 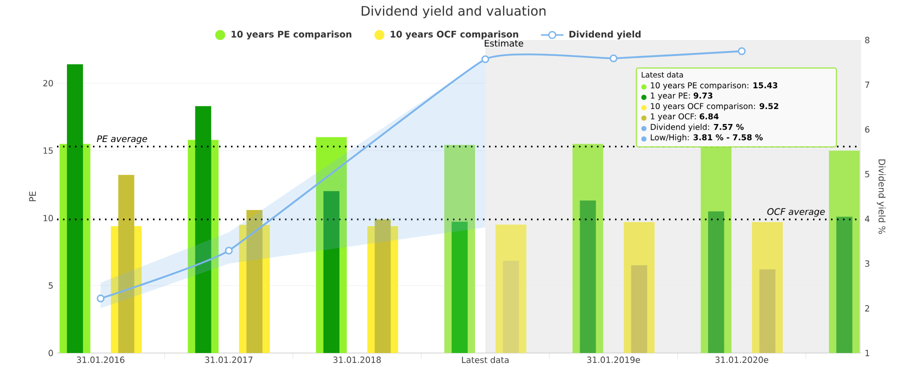 What do you see at coordinates (50, 353) in the screenshot?
I see `y-tick-label: 0` at bounding box center [50, 353].